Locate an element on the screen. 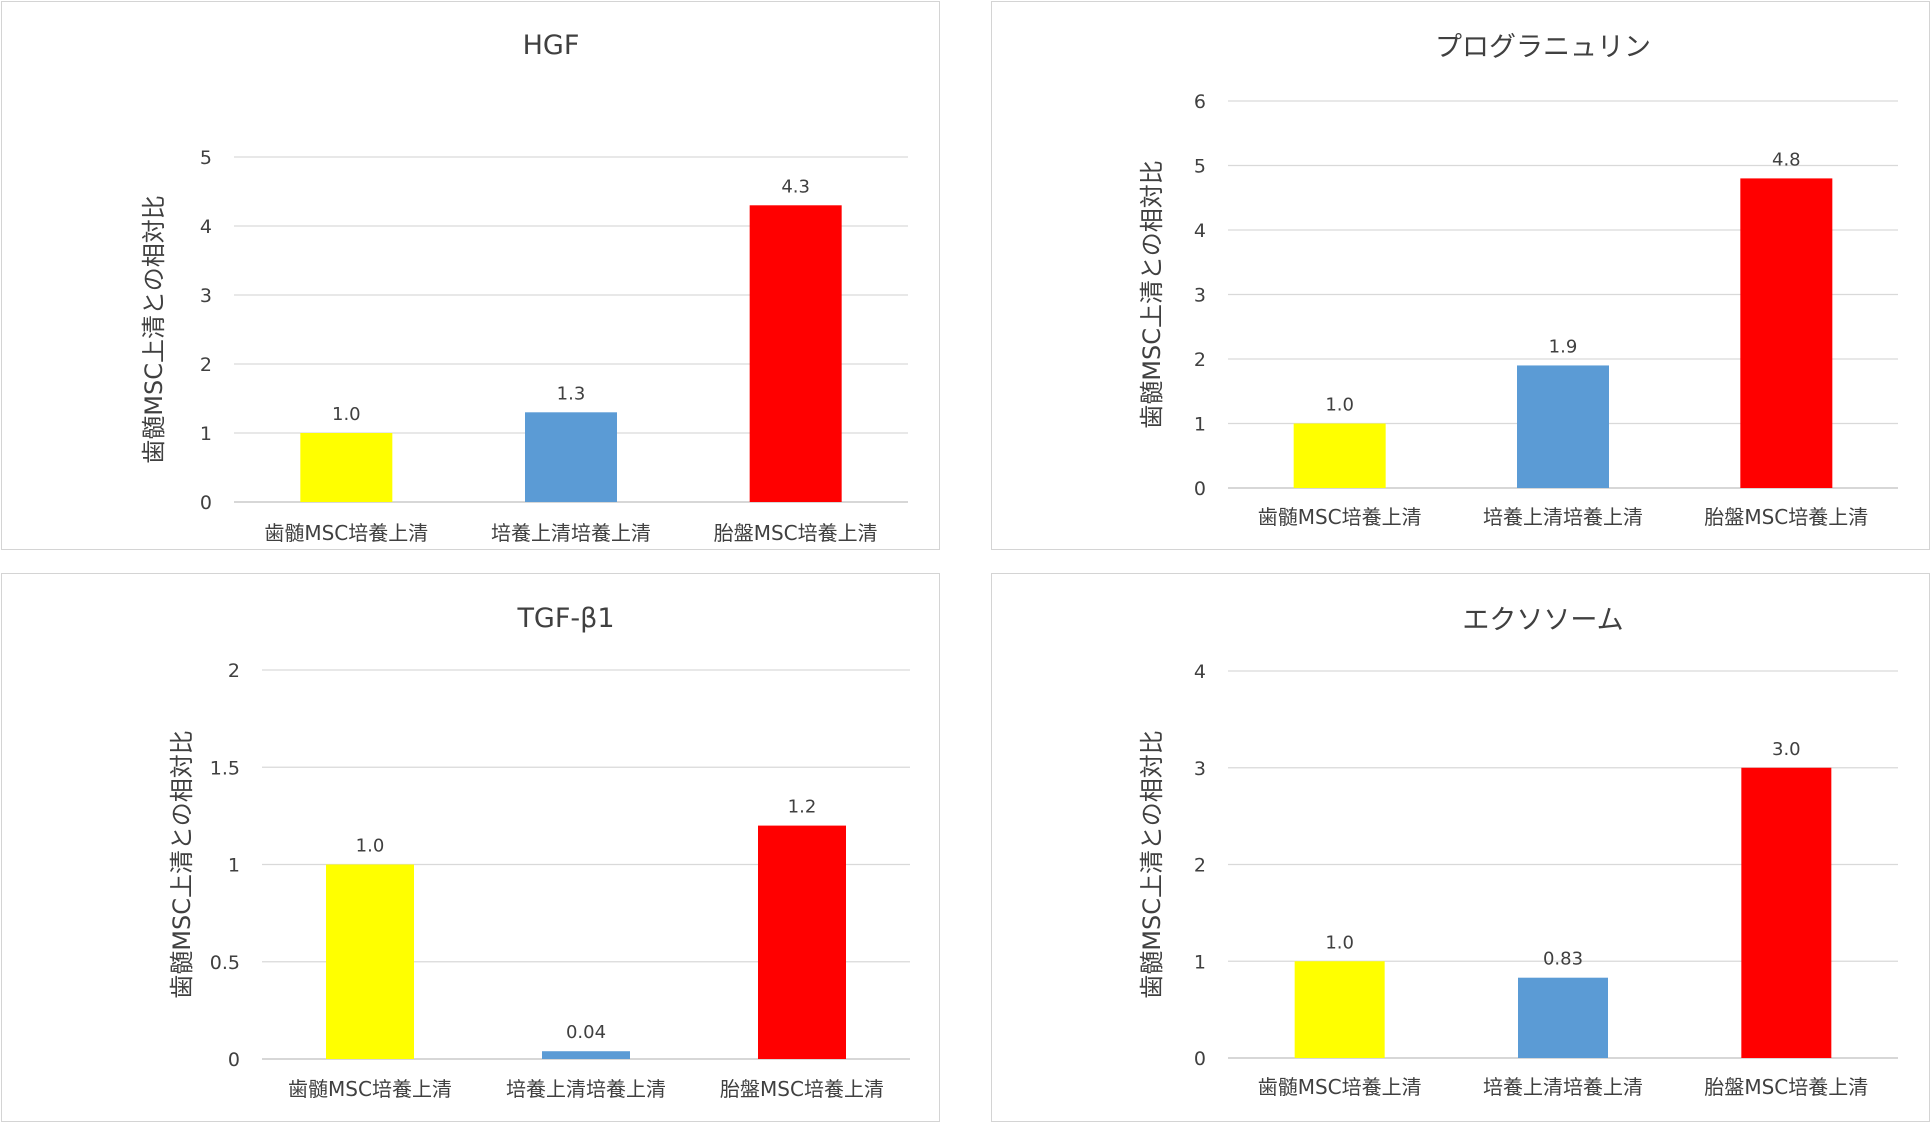  chart-title: エクソソーム is located at coordinates (1542, 620).